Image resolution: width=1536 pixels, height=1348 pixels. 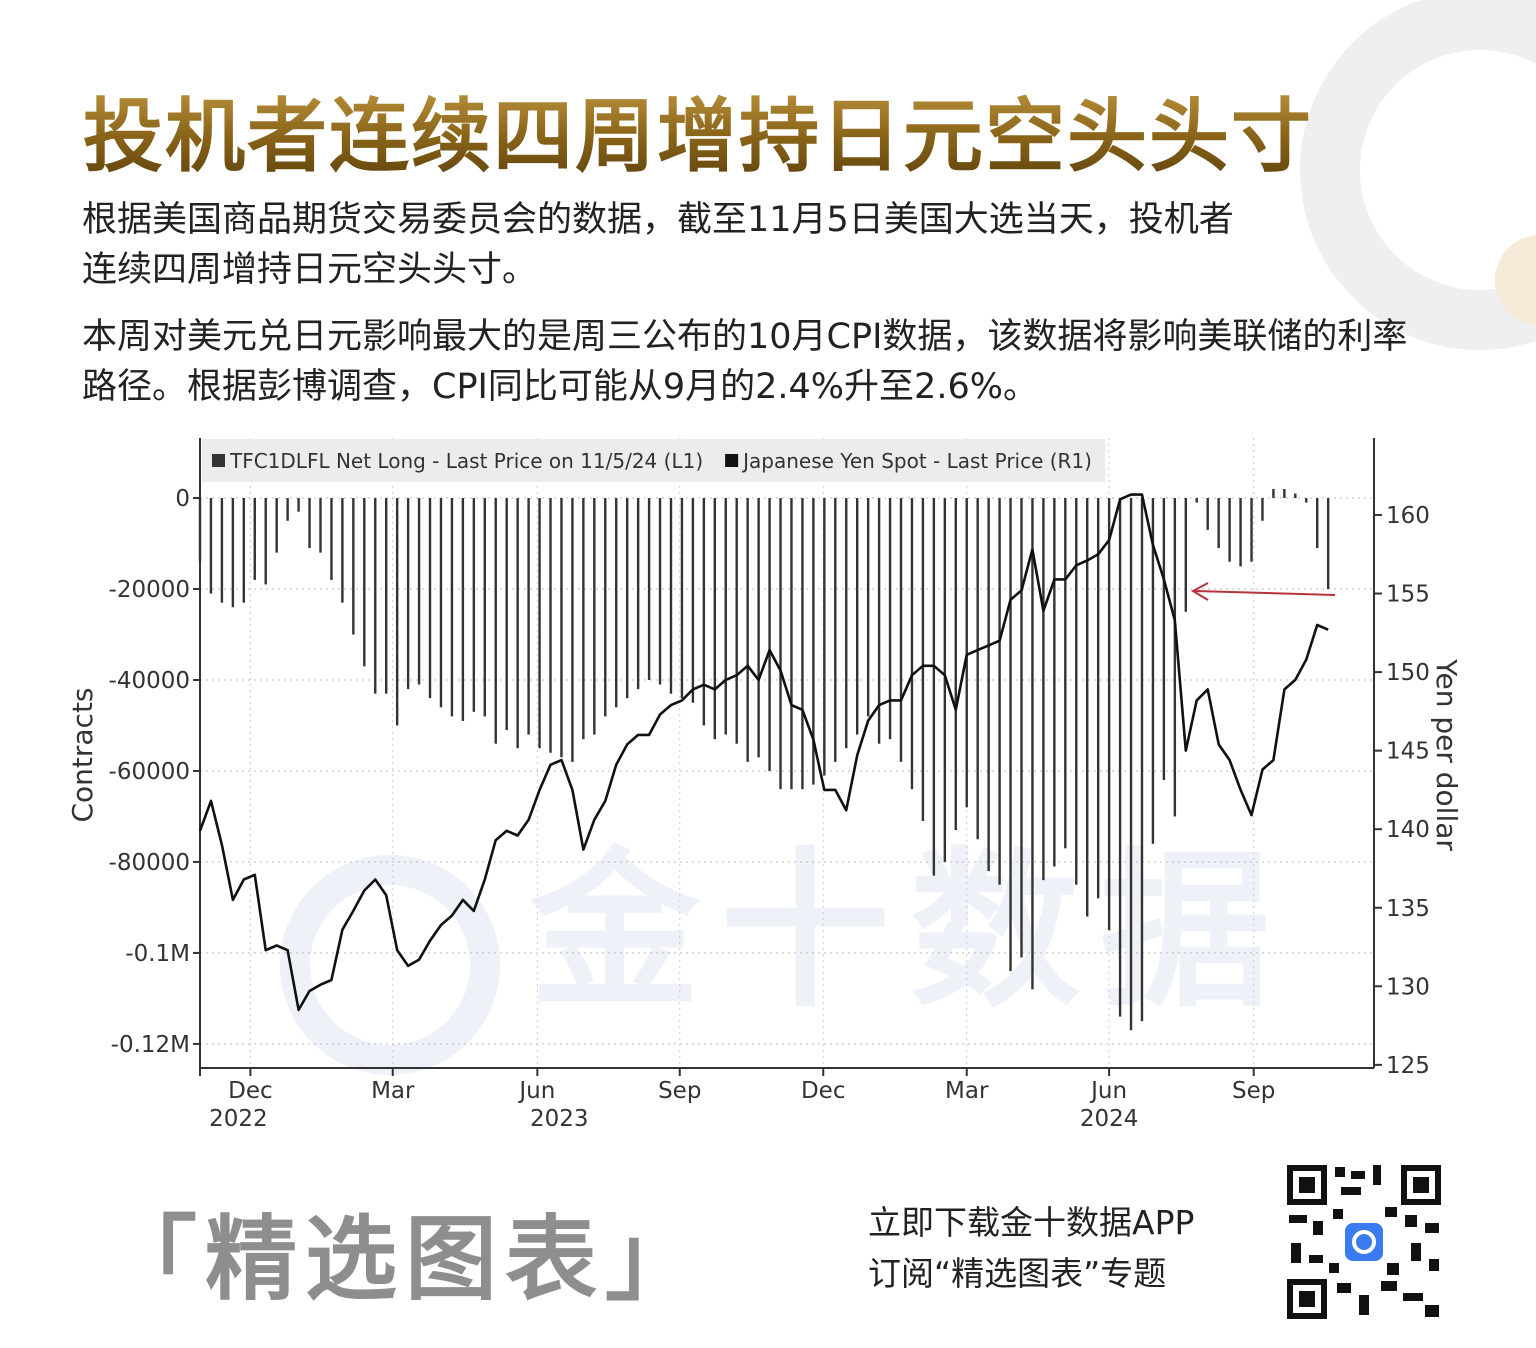 I want to click on cta-text: 立即下载金十数据APP, so click(x=1031, y=1222).